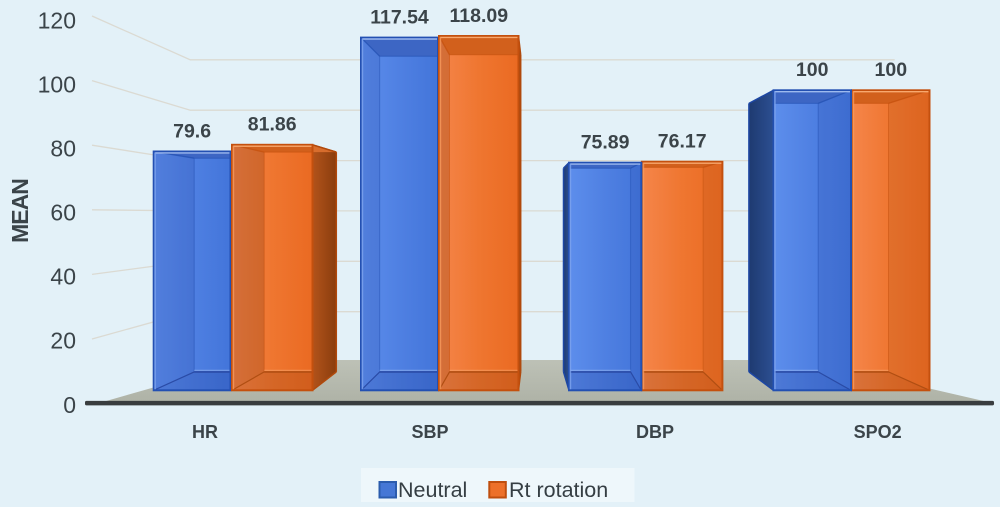  Describe the element at coordinates (192, 131) in the screenshot. I see `svg-text: 79.6` at that location.